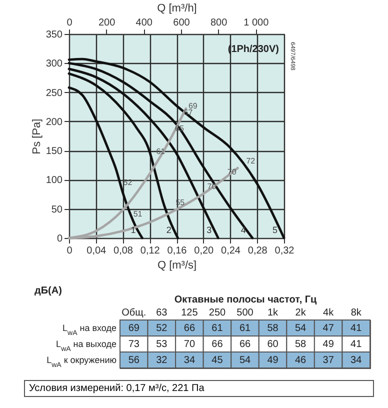 This screenshot has width=388, height=408. Describe the element at coordinates (69, 251) in the screenshot. I see `x-tick-label: 0` at that location.